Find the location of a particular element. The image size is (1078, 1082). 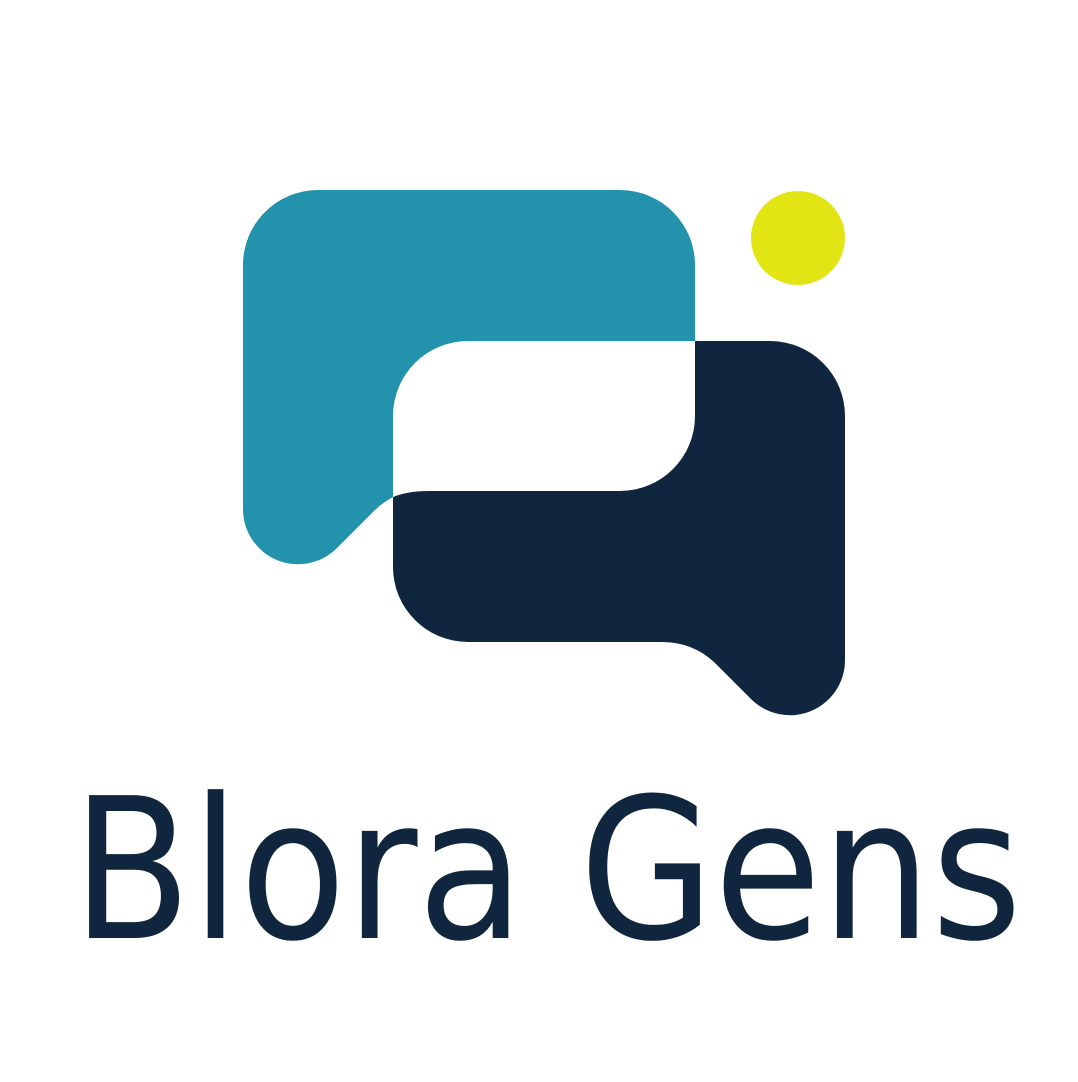

teal-speech-bubble-shape is located at coordinates (469, 377).